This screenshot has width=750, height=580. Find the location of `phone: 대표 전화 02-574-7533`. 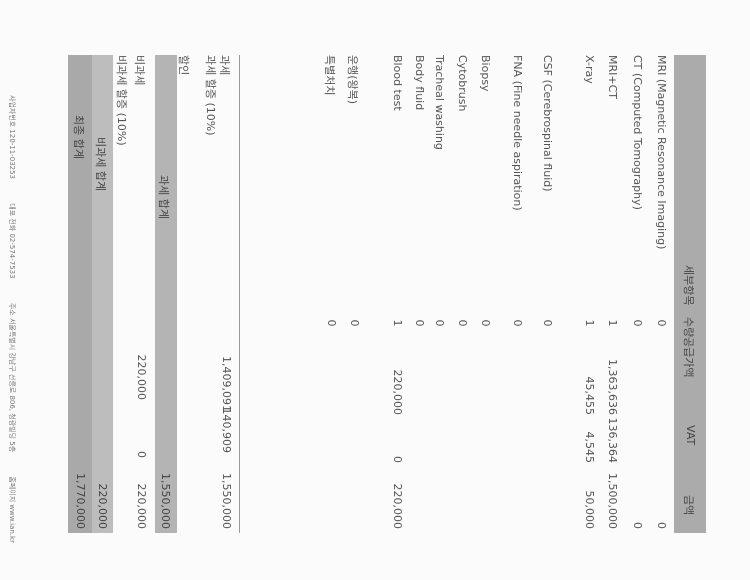

phone: 대표 전화 02-574-7533 is located at coordinates (12, 241).